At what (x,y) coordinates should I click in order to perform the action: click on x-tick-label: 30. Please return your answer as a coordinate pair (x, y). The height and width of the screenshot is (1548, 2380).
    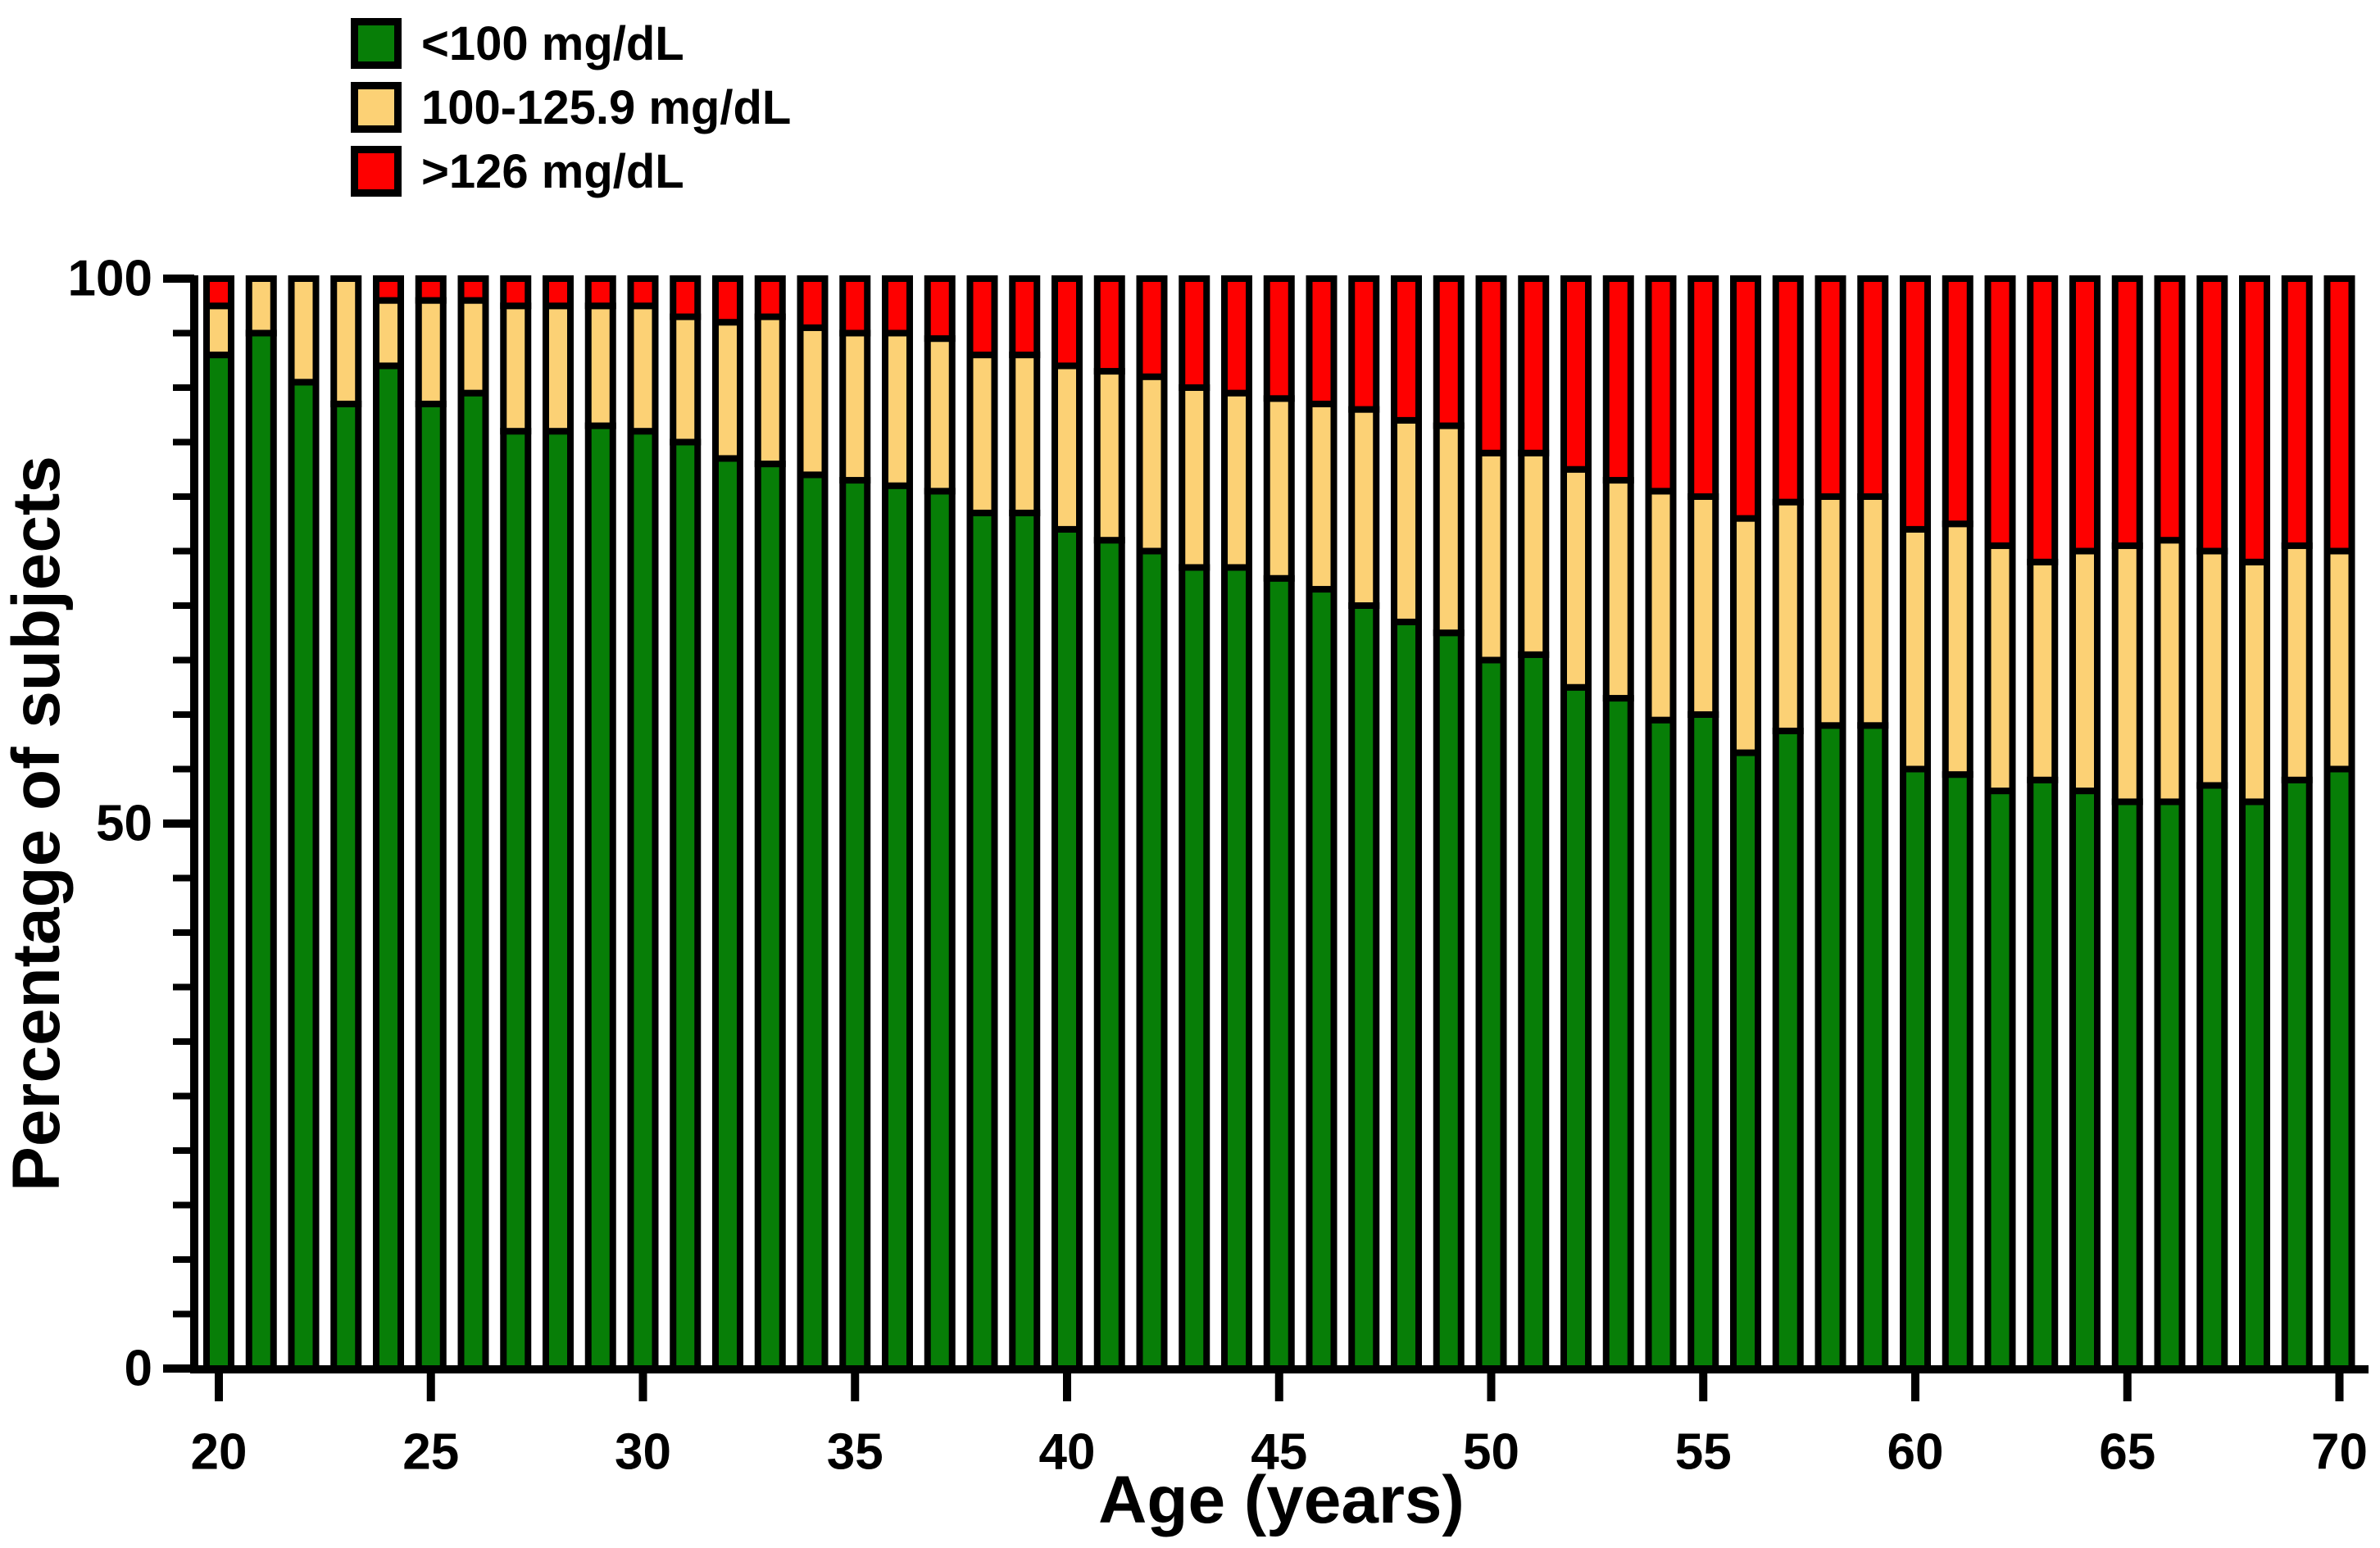
    Looking at the image, I should click on (643, 1453).